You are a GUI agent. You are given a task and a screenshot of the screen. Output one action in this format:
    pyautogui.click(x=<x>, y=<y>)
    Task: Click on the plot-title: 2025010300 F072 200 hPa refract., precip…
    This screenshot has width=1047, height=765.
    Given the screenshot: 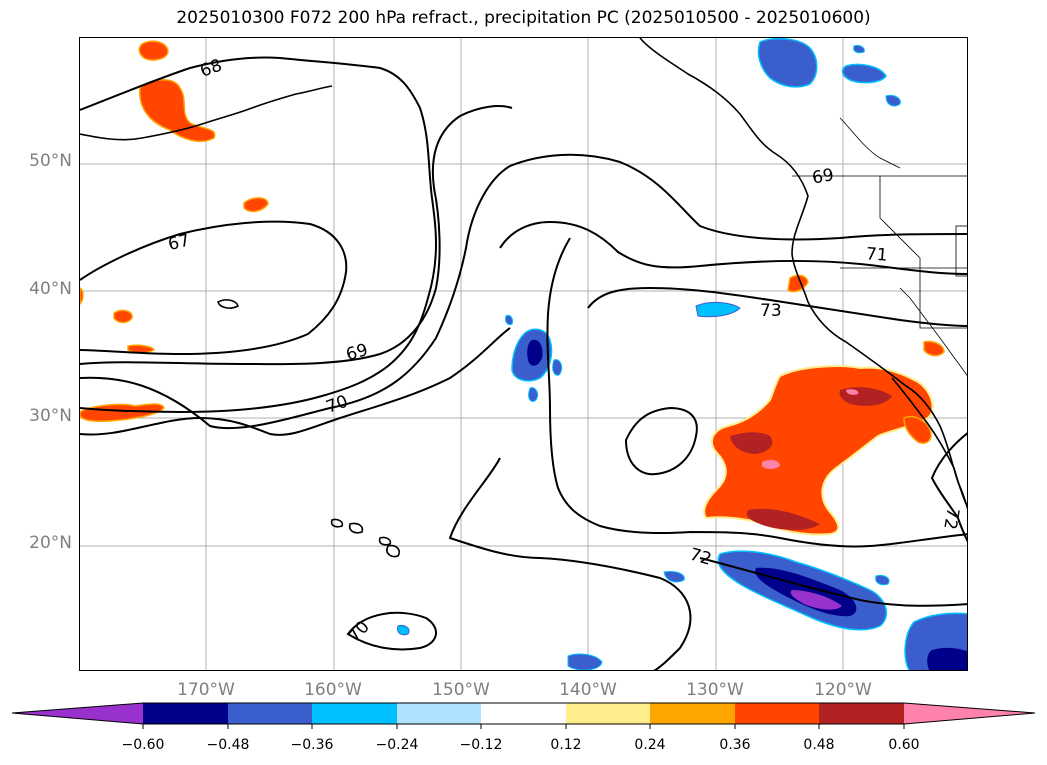 What is the action you would take?
    pyautogui.click(x=523, y=18)
    